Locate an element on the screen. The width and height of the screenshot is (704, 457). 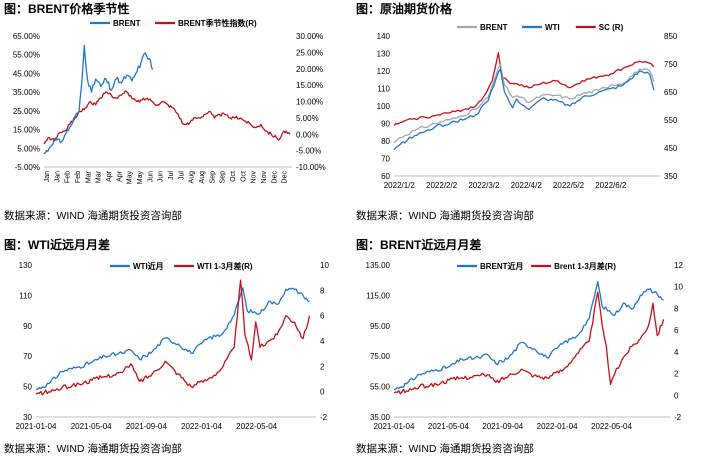
y-tick-label: 60 is located at coordinates (385, 176).